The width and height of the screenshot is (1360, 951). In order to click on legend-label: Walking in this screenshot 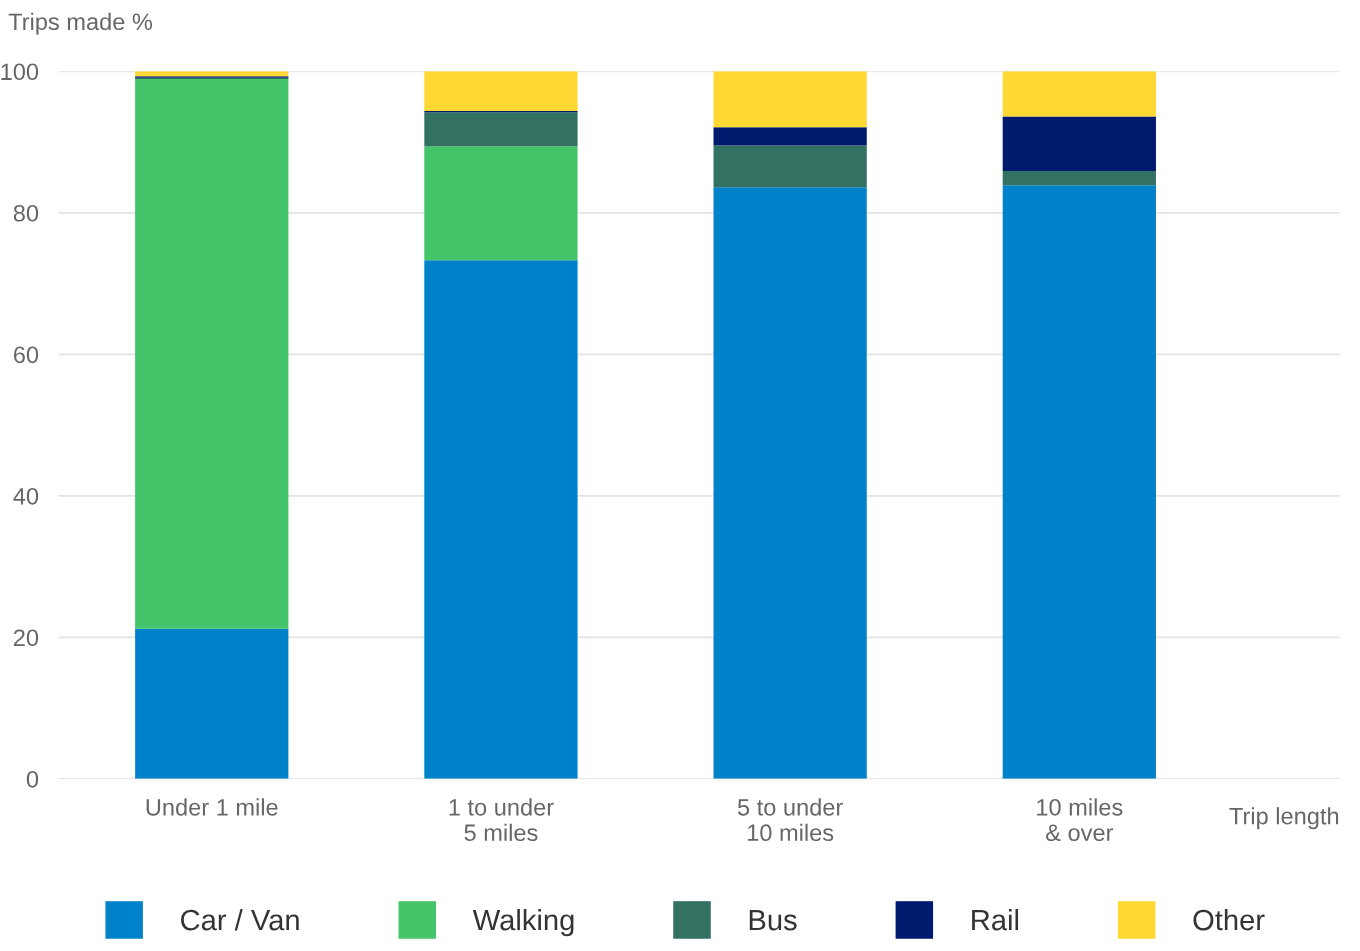, I will do `click(523, 922)`.